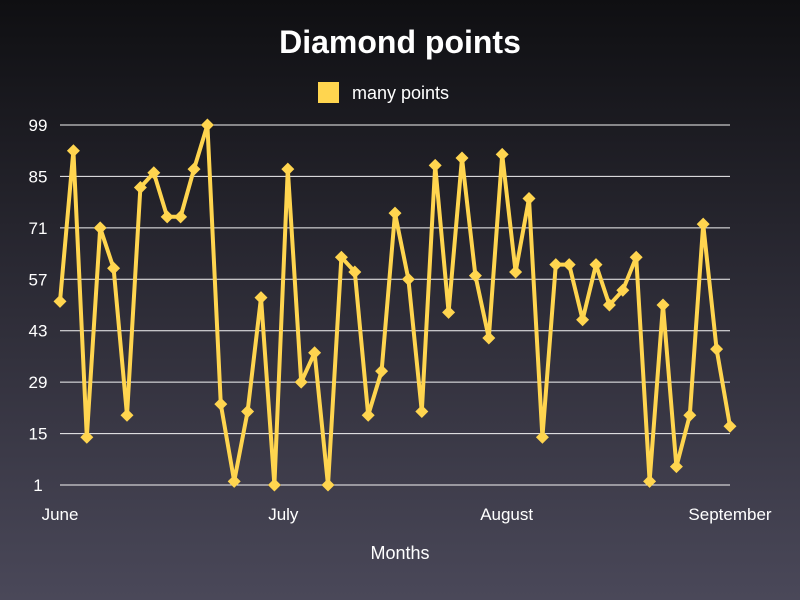 This screenshot has height=600, width=800. What do you see at coordinates (283, 514) in the screenshot?
I see `x-tick-label: July` at bounding box center [283, 514].